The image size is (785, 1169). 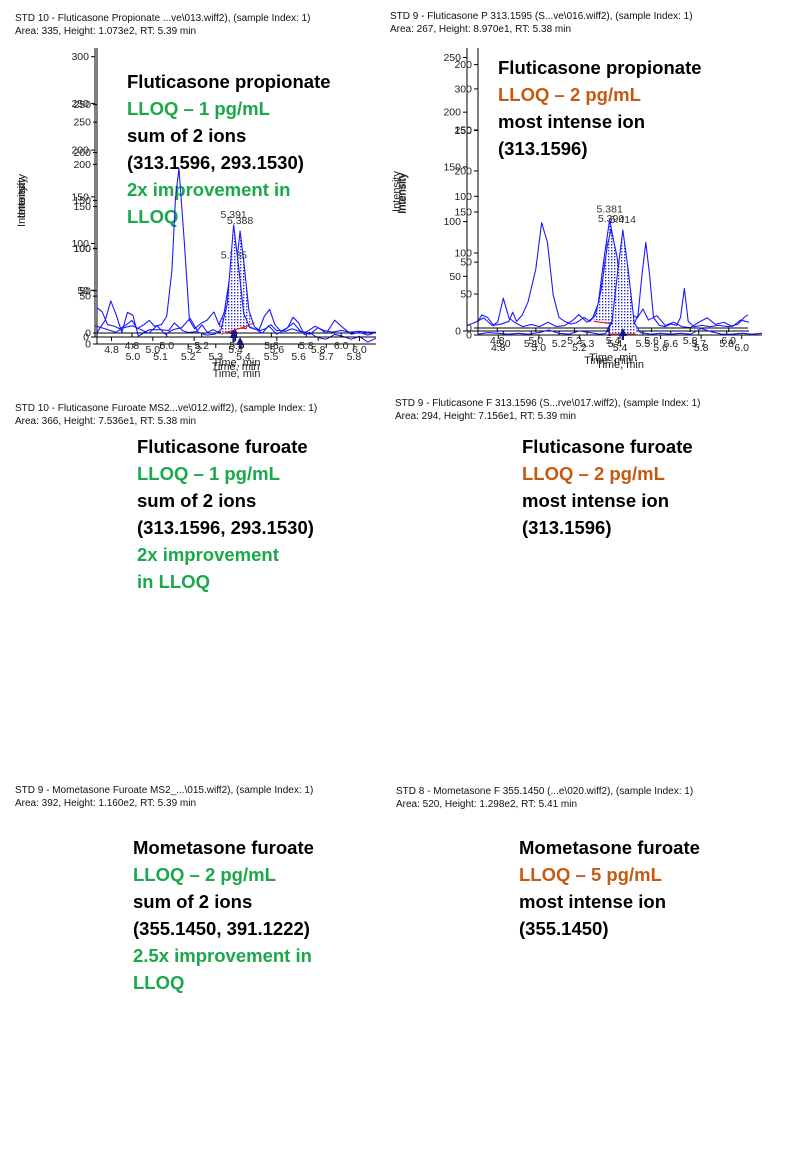 What do you see at coordinates (159, 982) in the screenshot?
I see `annotation-line: LLOQ` at bounding box center [159, 982].